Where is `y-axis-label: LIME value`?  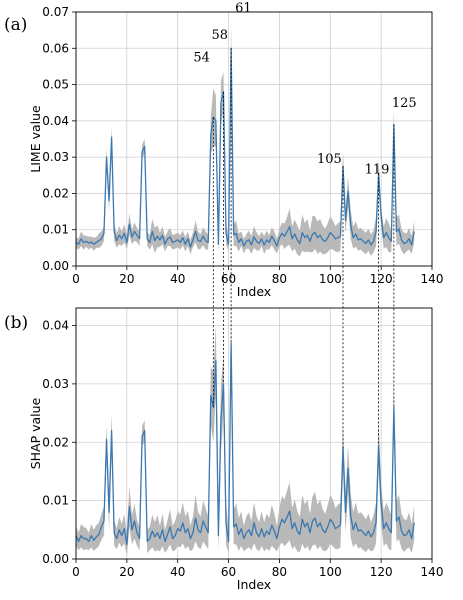
y-axis-label: LIME value is located at coordinates (35, 139).